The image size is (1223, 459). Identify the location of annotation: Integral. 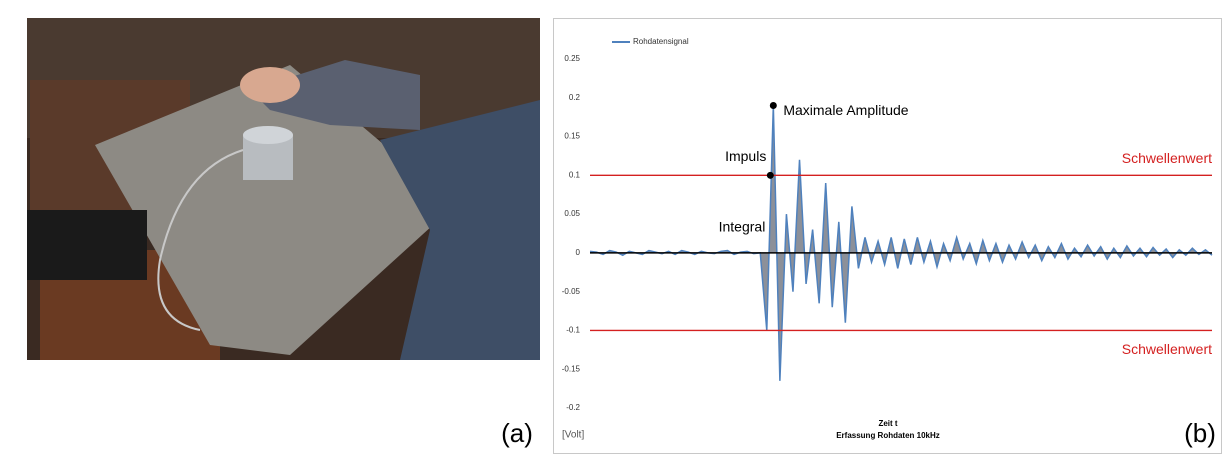
(742, 227).